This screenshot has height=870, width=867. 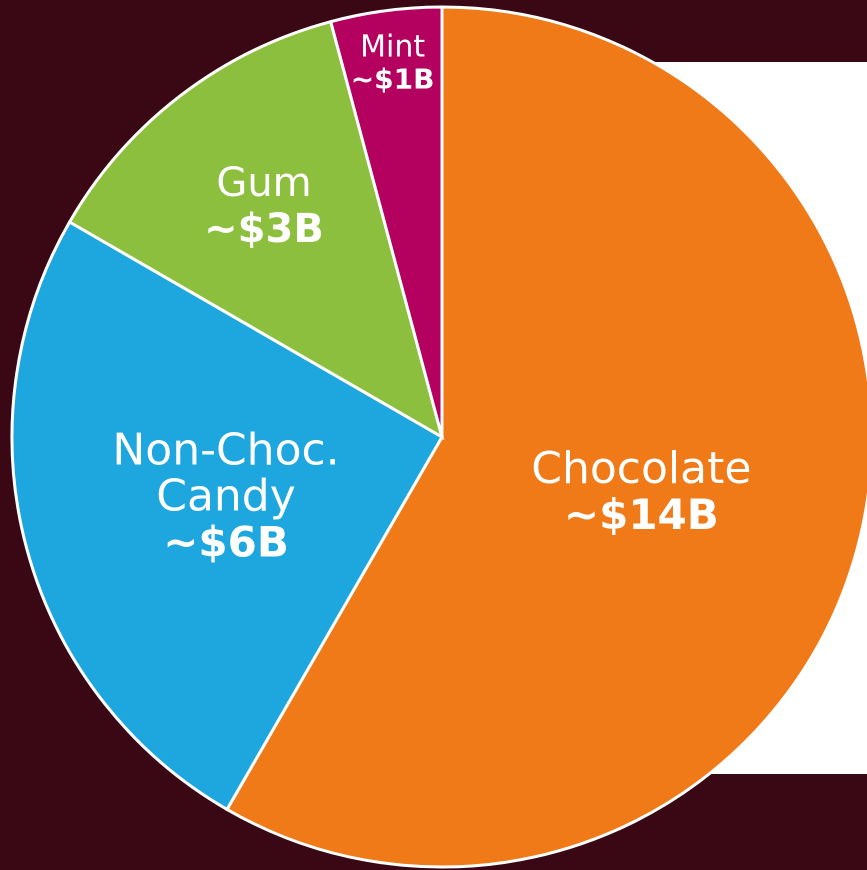 I want to click on slice-label: Candy, so click(x=226, y=495).